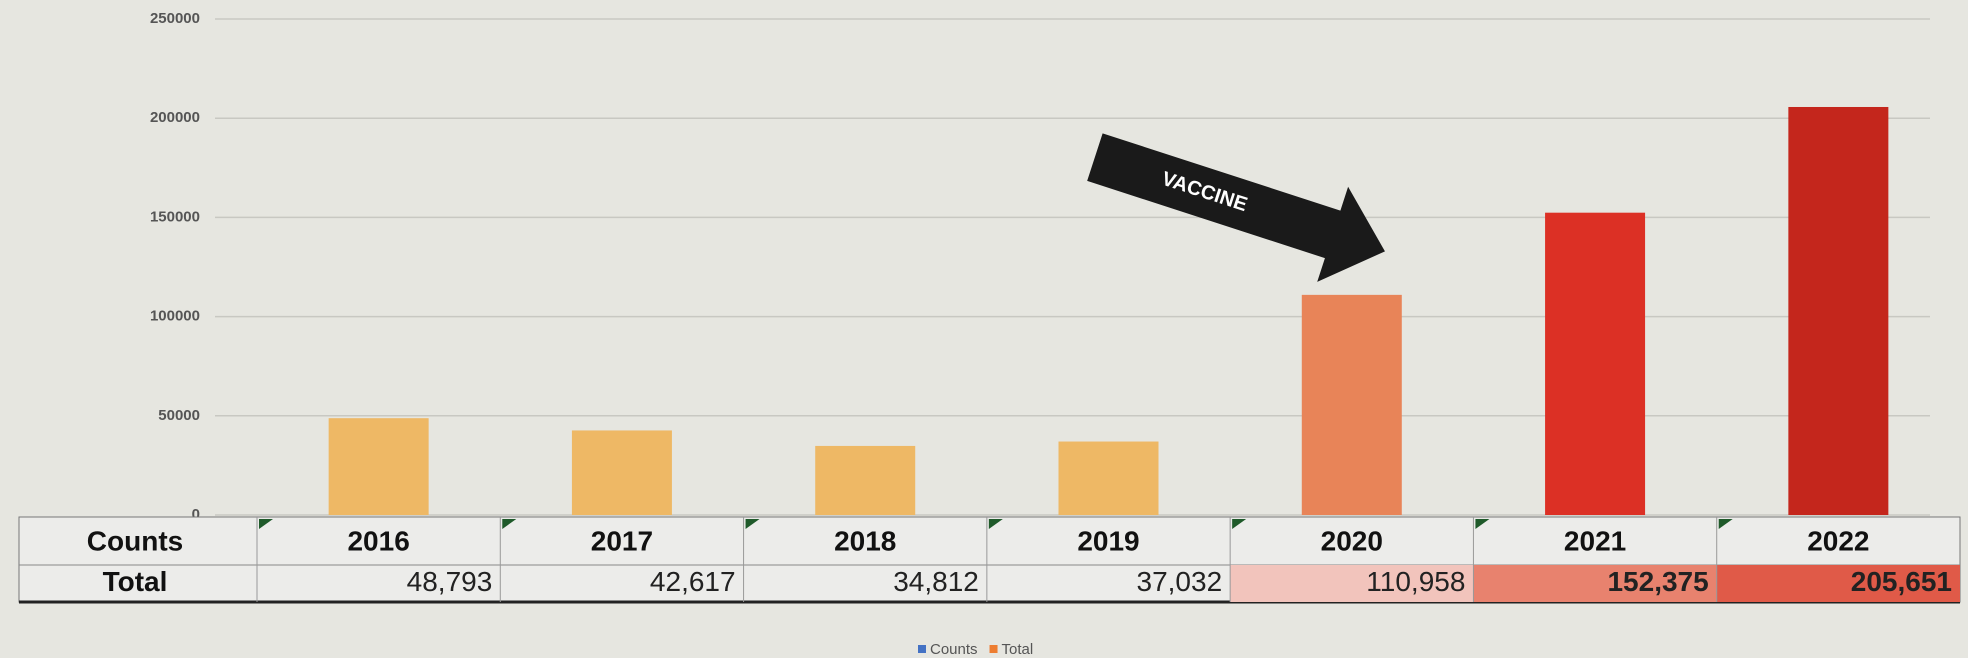 This screenshot has height=658, width=1968. Describe the element at coordinates (450, 581) in the screenshot. I see `value-label: 48,793` at that location.